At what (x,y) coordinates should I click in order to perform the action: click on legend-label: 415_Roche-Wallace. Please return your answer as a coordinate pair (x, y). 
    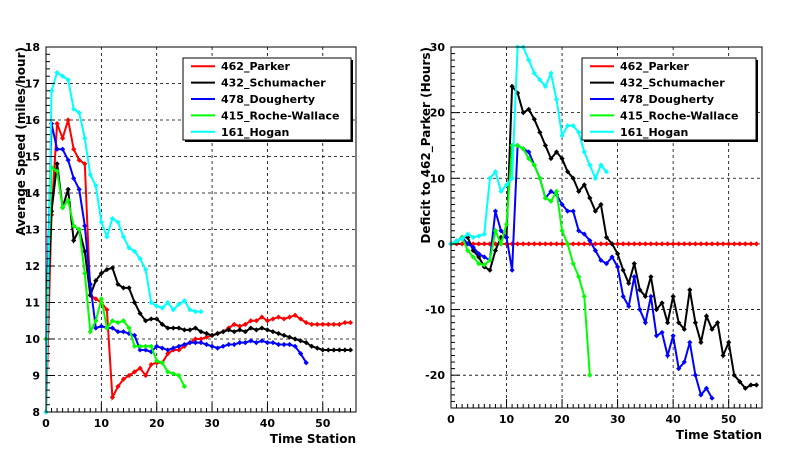
    Looking at the image, I should click on (280, 115).